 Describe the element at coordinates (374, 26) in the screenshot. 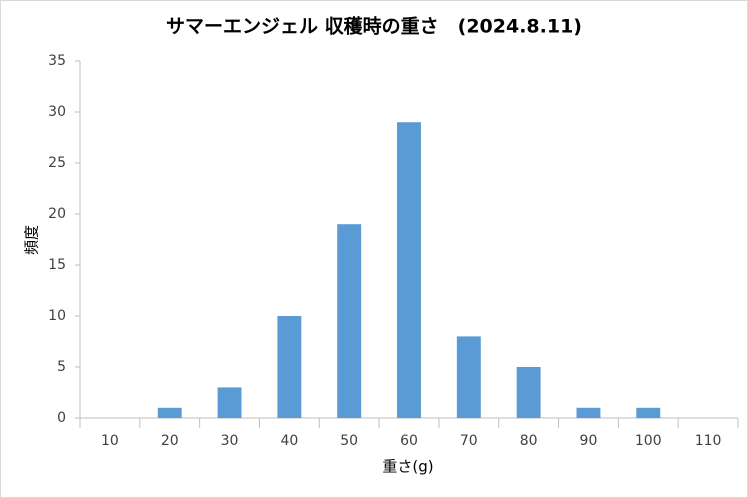

I see `chart-title: サマーエンジェル 収穫時の重さ (2024.8.11)` at that location.